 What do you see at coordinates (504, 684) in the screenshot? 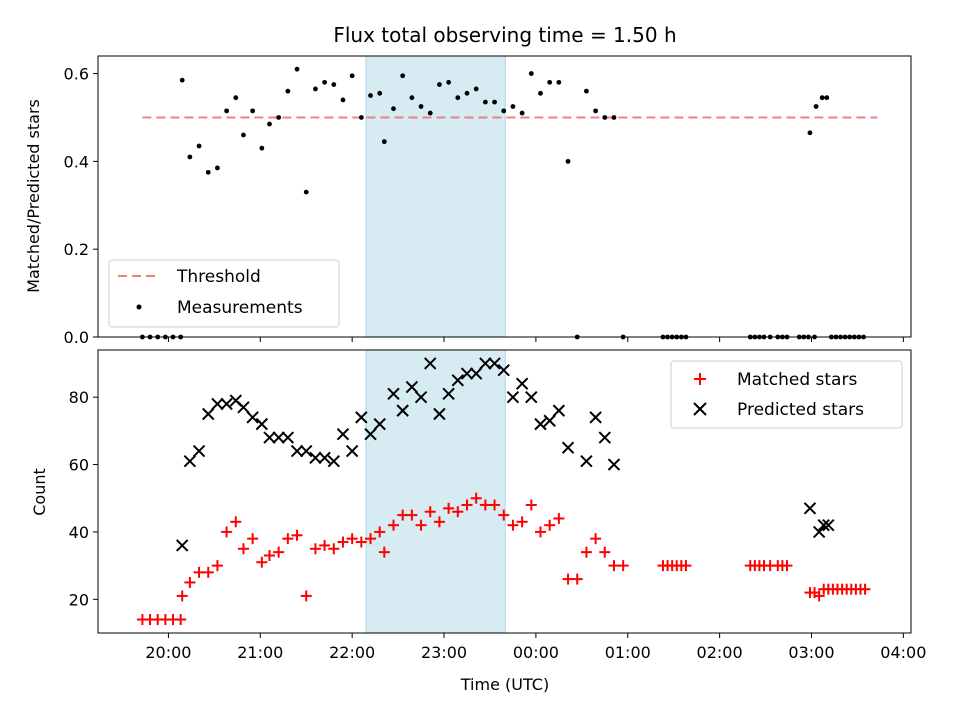
I see `x-axis-label: Time (UTC)` at bounding box center [504, 684].